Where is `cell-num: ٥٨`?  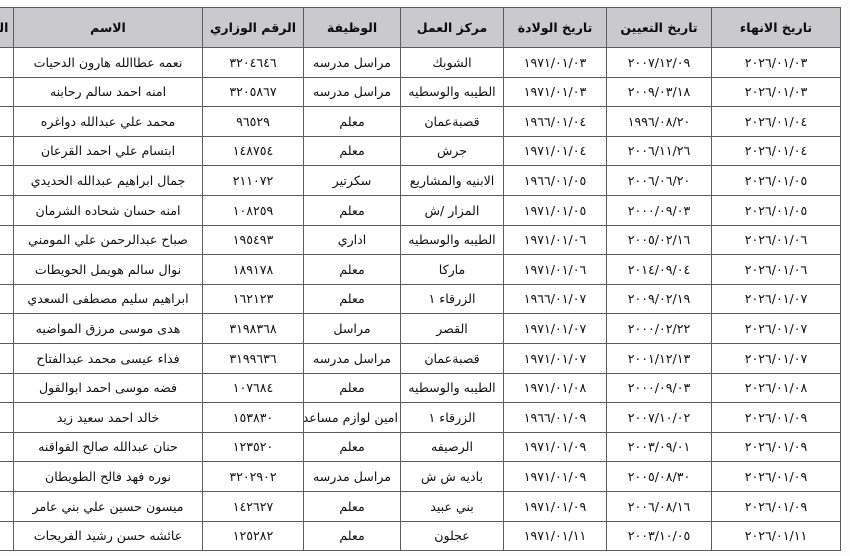 cell-num: ٥٨ is located at coordinates (7, 240).